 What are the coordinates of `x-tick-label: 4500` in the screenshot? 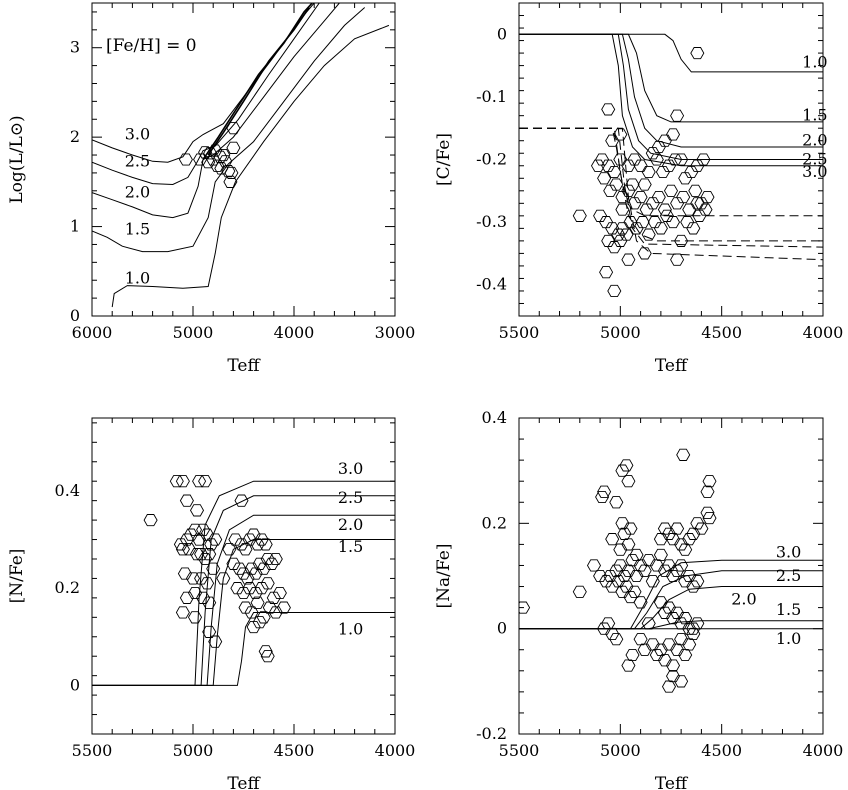 It's located at (721, 332).